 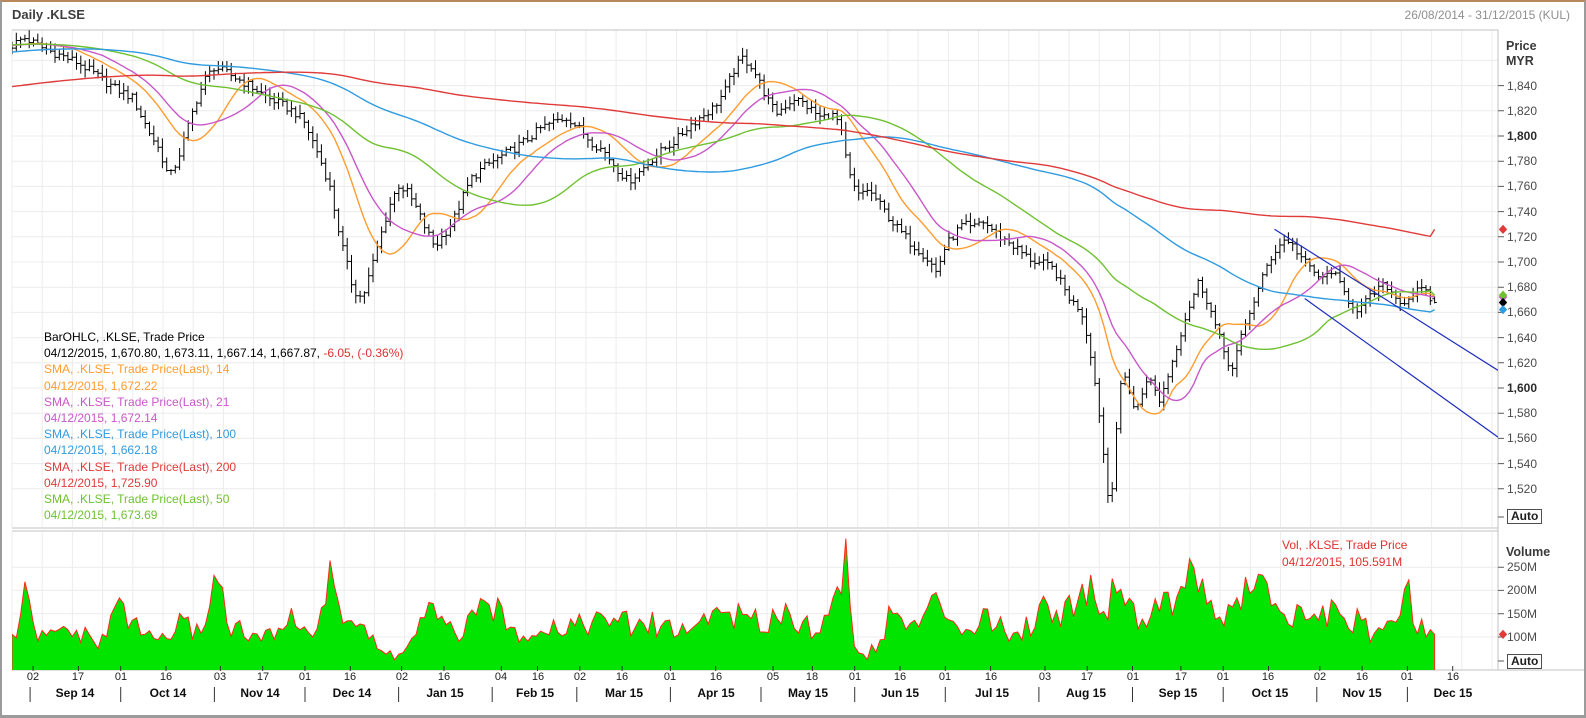 I want to click on chart-title: Daily .KLSE, so click(x=48, y=14).